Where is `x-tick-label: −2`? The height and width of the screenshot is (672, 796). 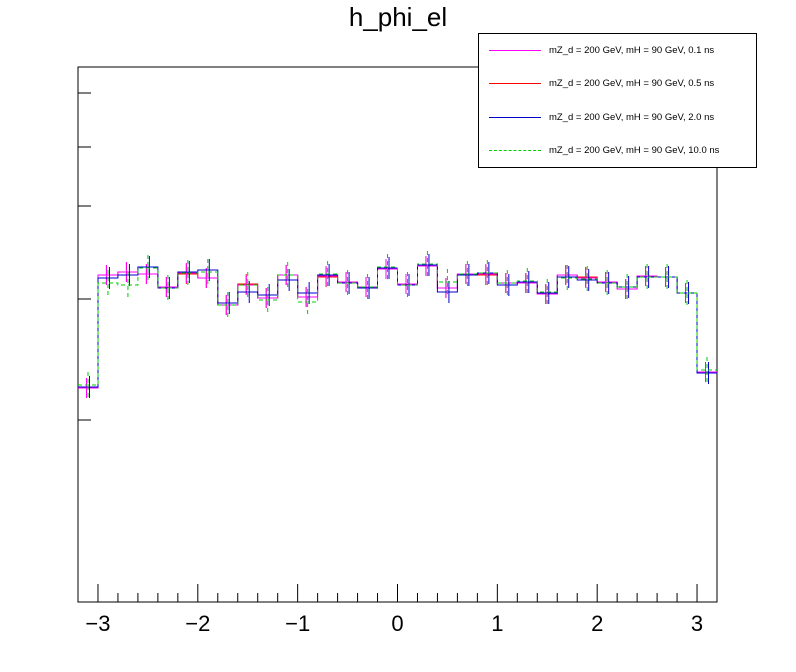
x-tick-label: −2 is located at coordinates (197, 623).